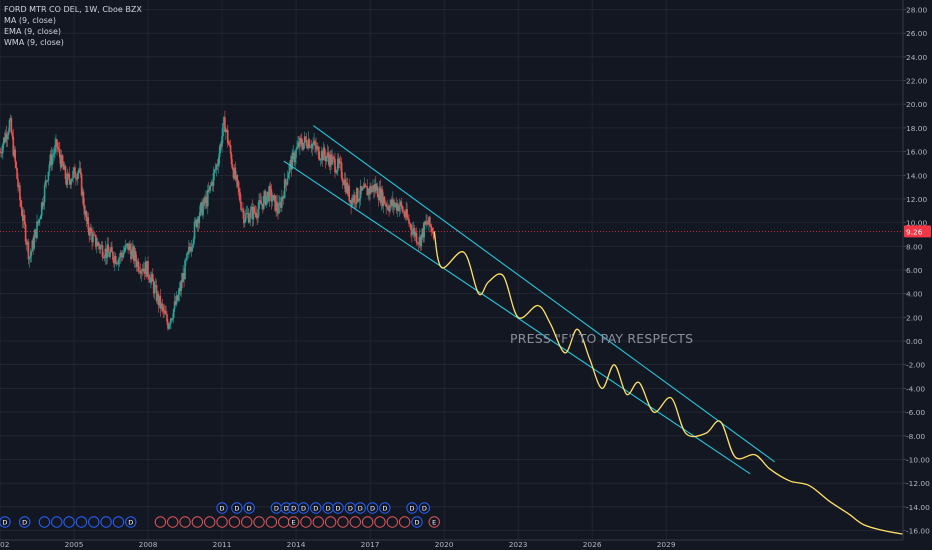  I want to click on y-tick-label: -8.00, so click(915, 436).